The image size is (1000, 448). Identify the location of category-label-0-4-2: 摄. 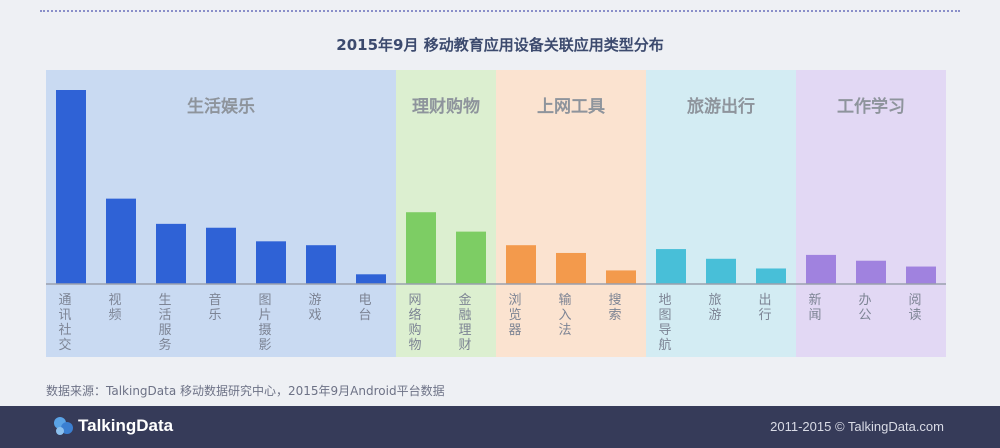
(264, 330).